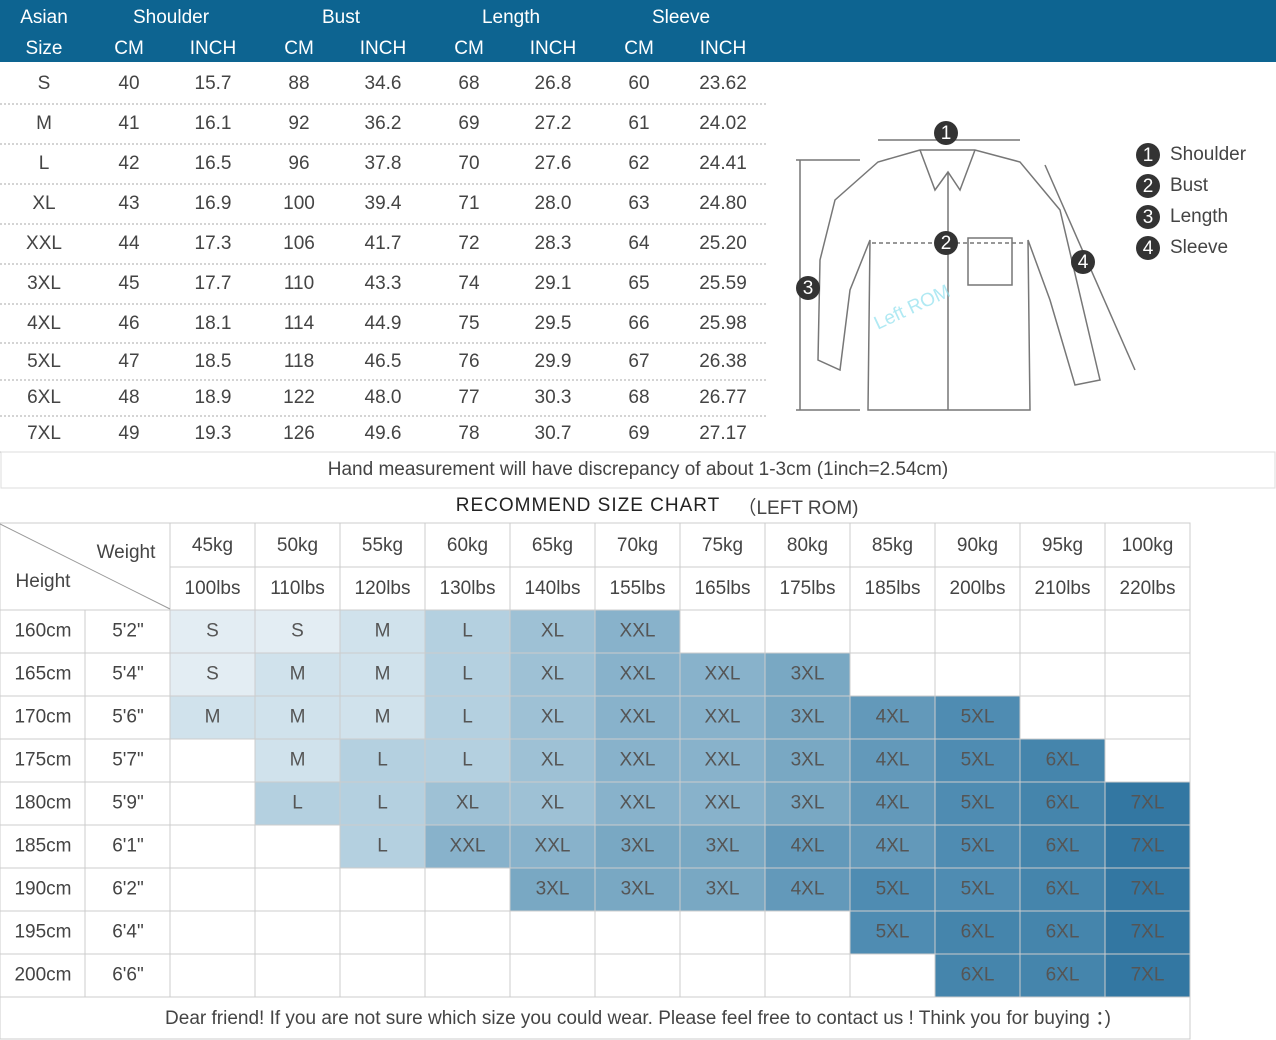 This screenshot has height=1040, width=1276. What do you see at coordinates (552, 545) in the screenshot?
I see `weight-kg: 65kg` at bounding box center [552, 545].